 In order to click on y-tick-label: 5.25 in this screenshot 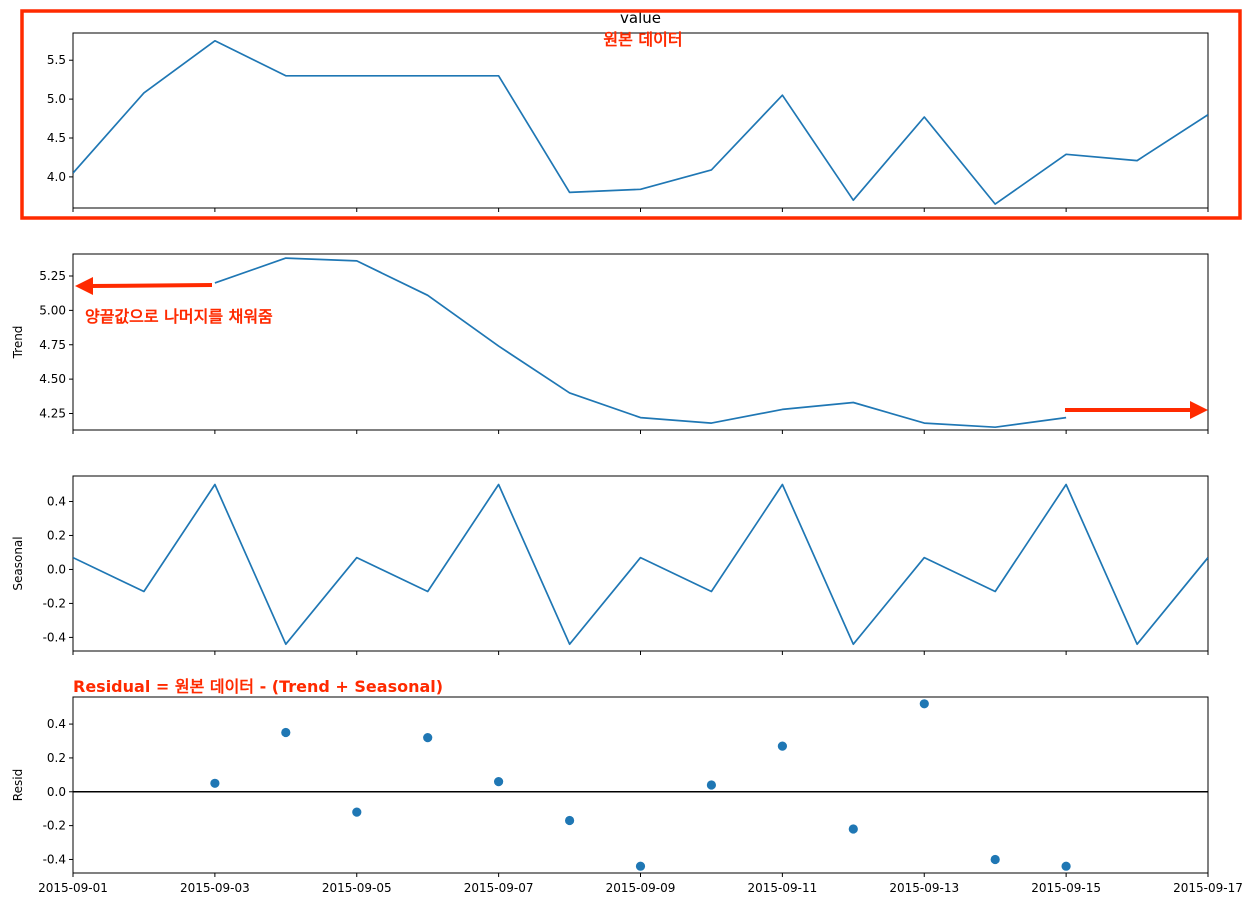, I will do `click(52, 276)`.